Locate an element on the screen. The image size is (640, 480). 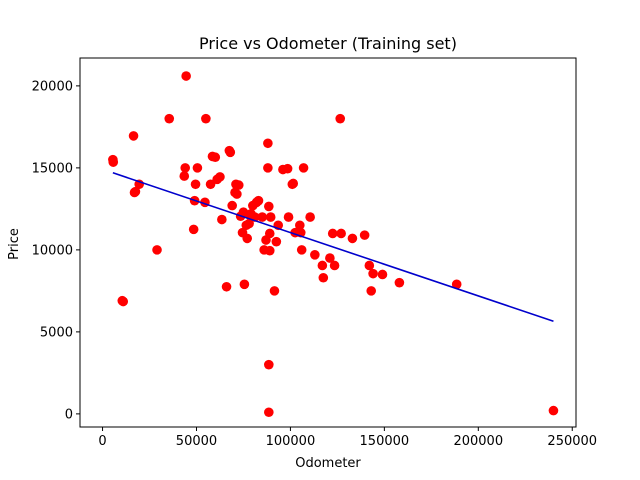
x-tick-label: 0 is located at coordinates (102, 441).